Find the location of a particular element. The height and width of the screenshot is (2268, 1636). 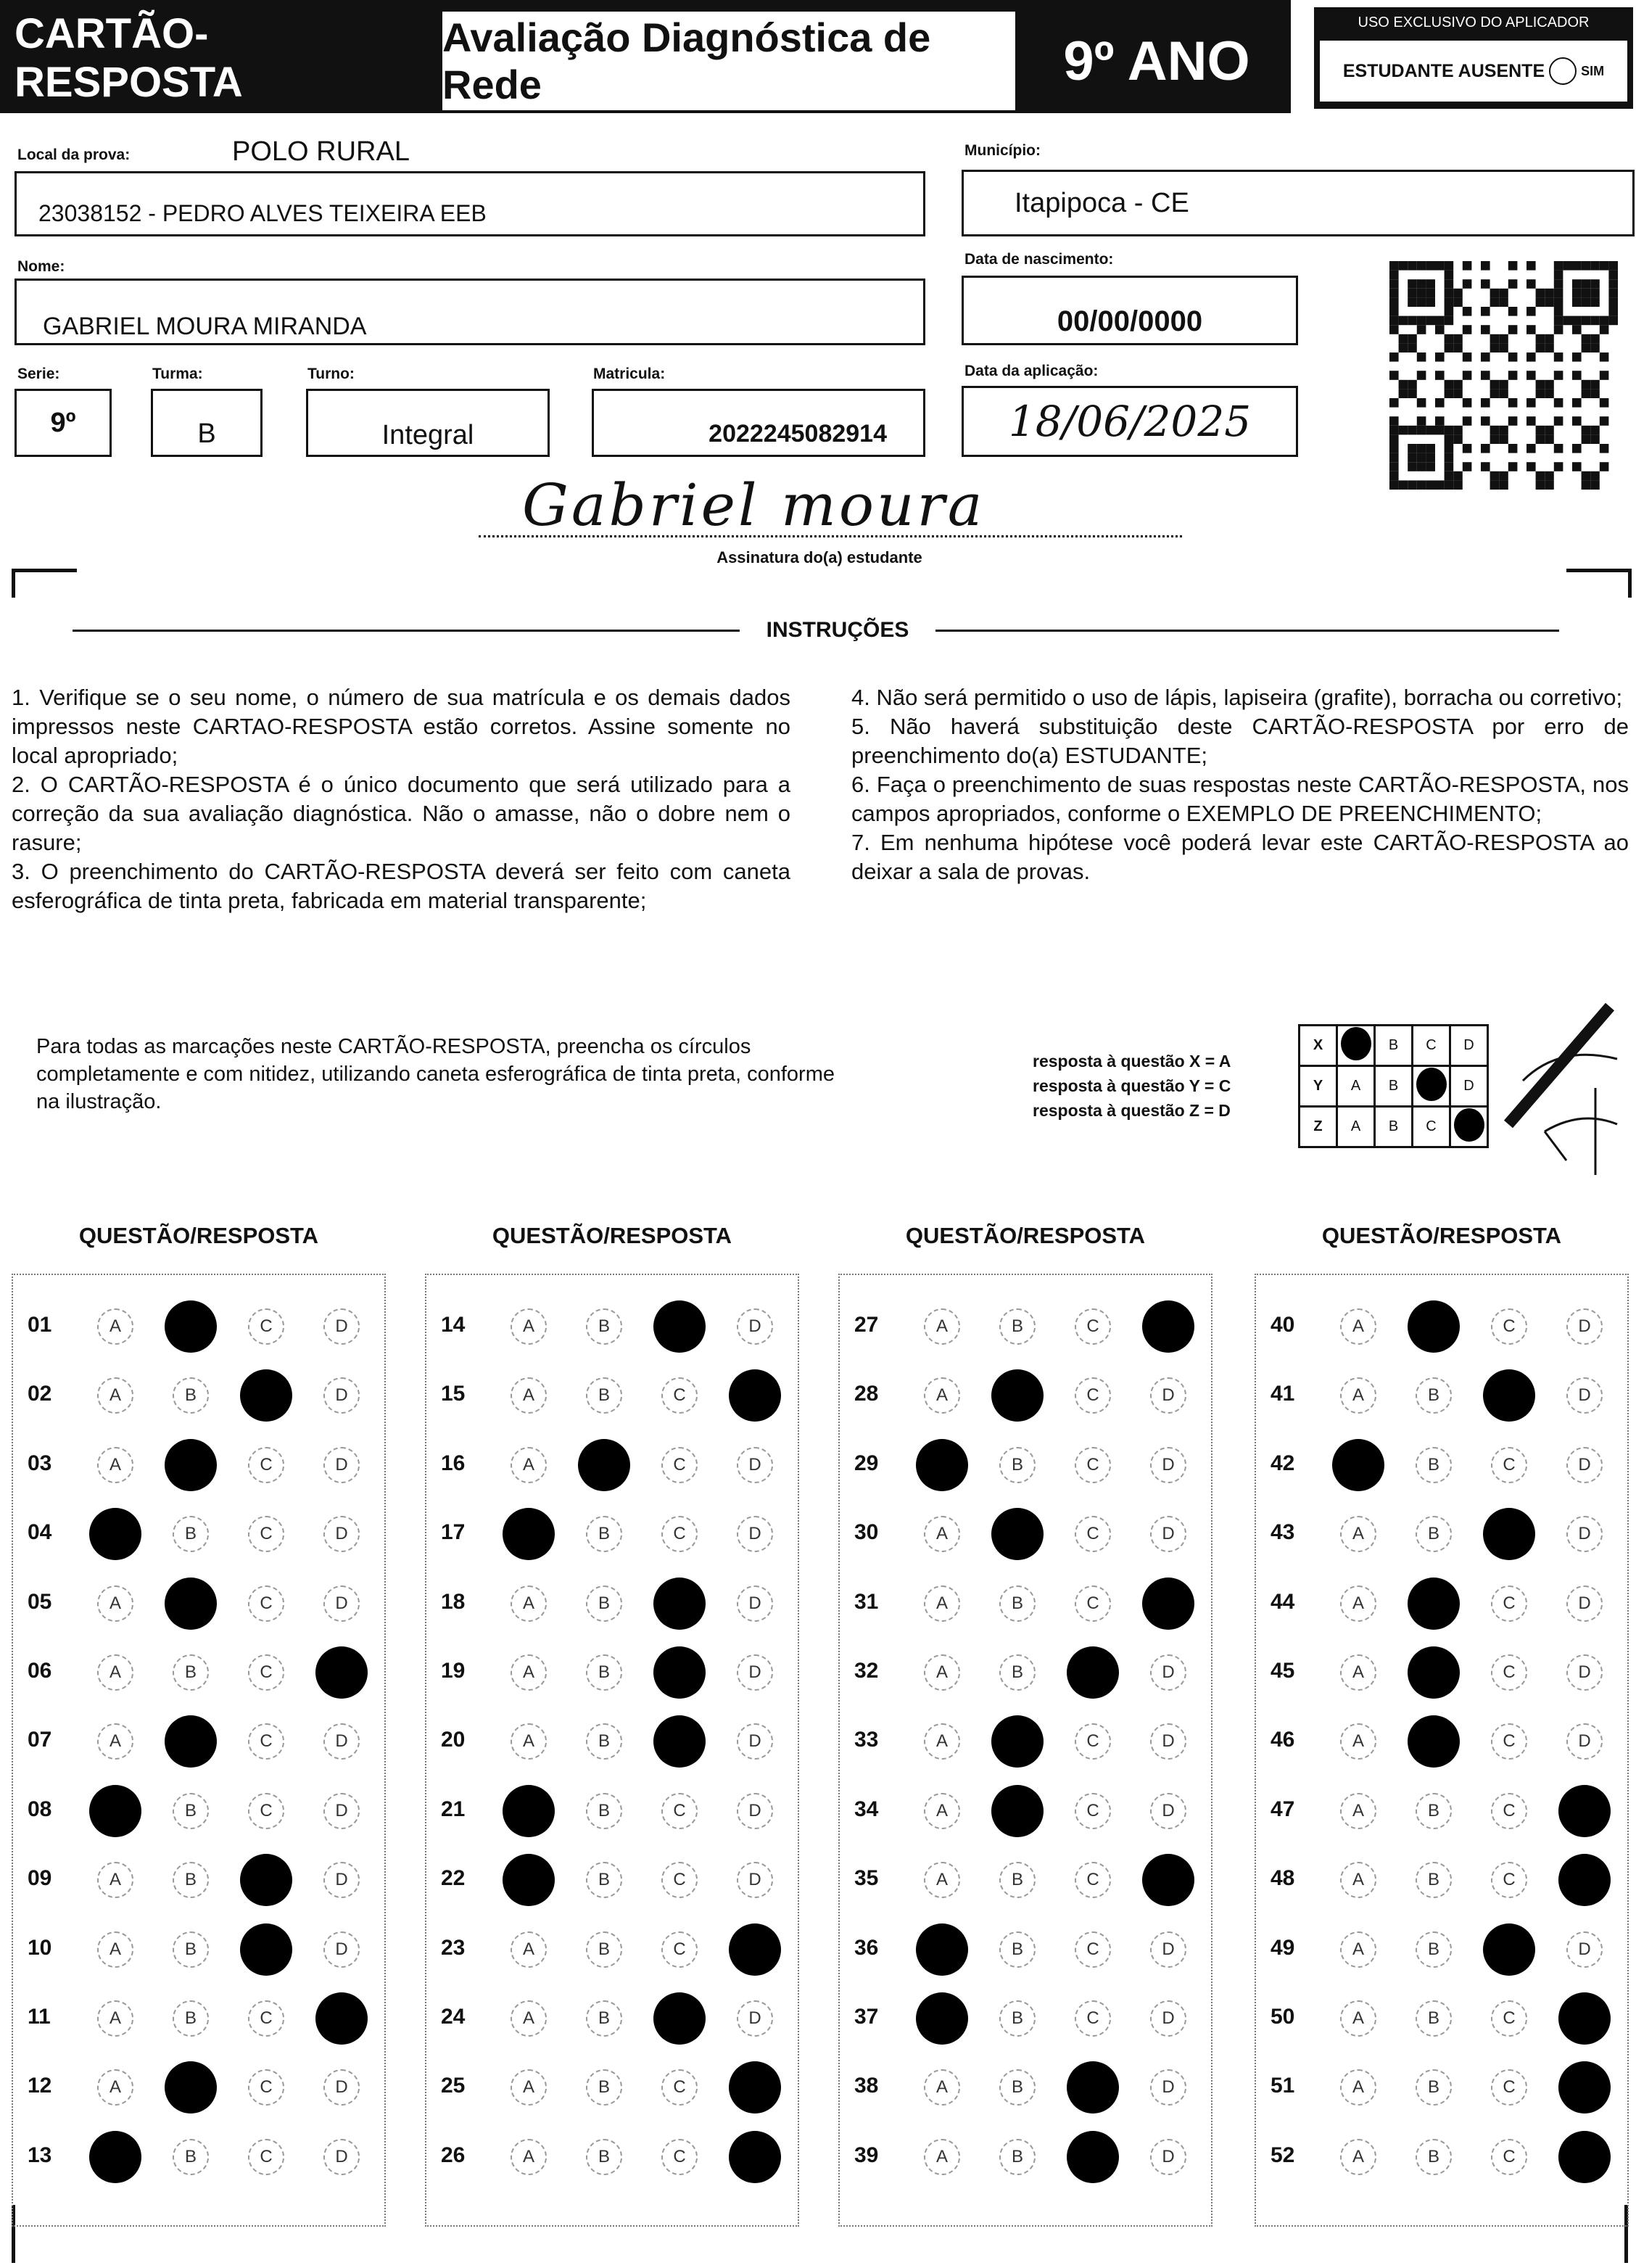

absent-bubble is located at coordinates (1563, 71).